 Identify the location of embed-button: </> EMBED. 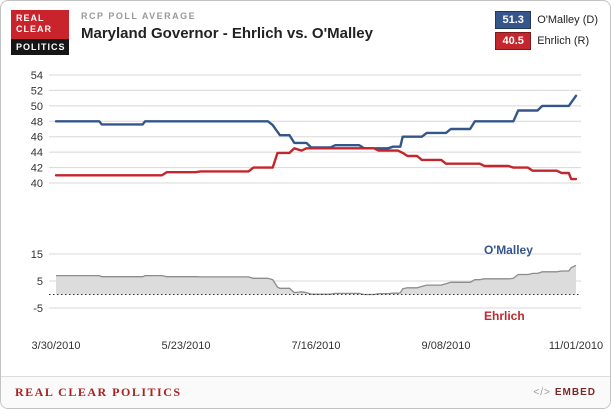
(564, 392).